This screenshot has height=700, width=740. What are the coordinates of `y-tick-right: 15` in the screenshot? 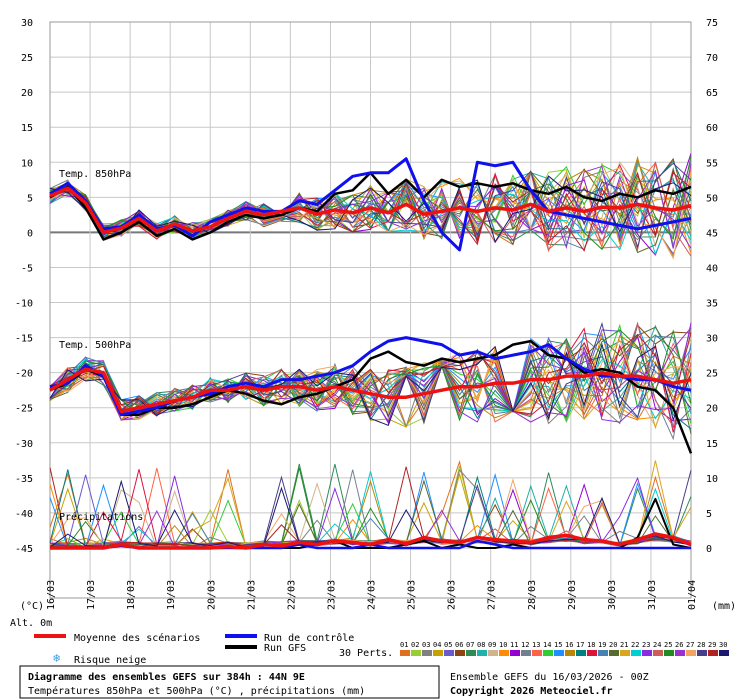 It's located at (712, 444).